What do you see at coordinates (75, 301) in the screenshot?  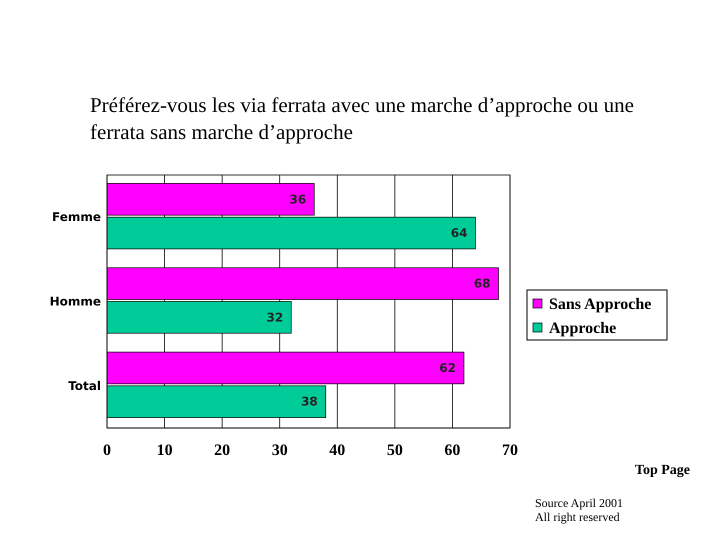 I see `y-tick-label: Homme` at bounding box center [75, 301].